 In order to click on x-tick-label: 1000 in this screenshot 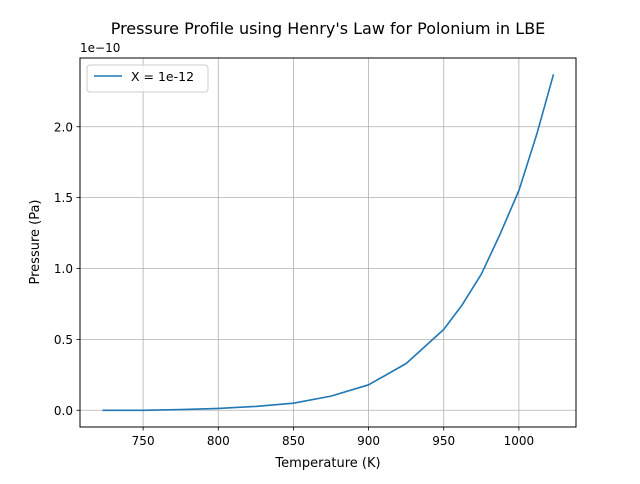, I will do `click(519, 441)`.